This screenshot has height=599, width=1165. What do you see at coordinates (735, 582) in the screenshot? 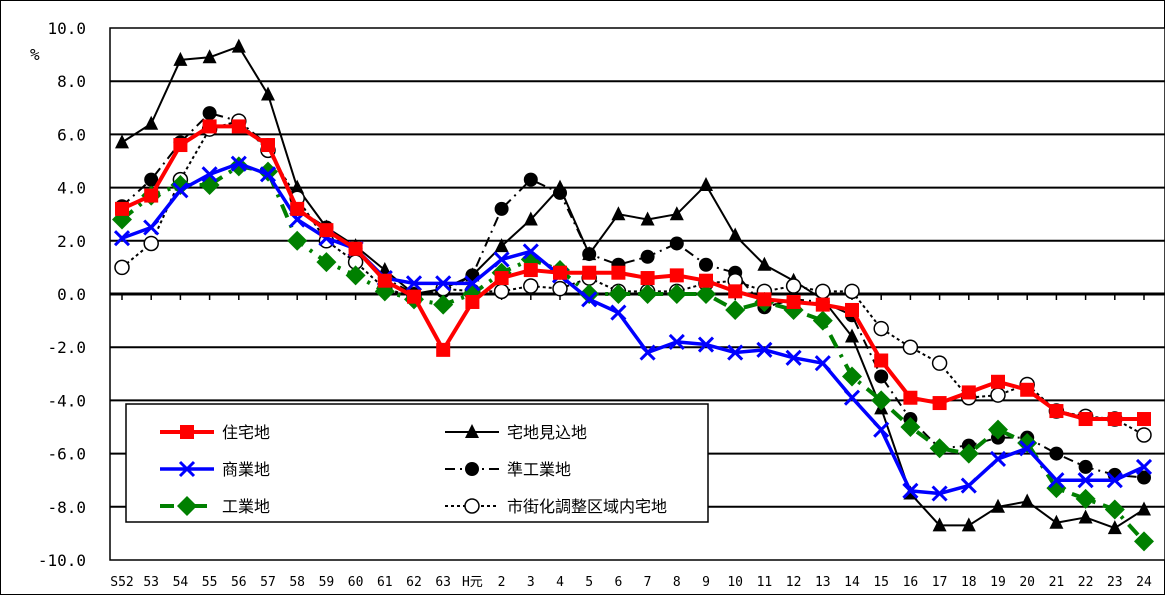
I see `x-tick-label: 10` at bounding box center [735, 582].